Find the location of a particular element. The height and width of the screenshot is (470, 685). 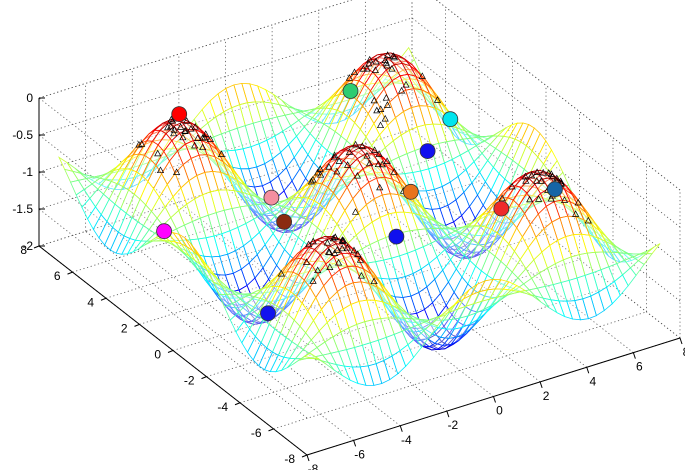

x-tick-label: 4 is located at coordinates (592, 381).